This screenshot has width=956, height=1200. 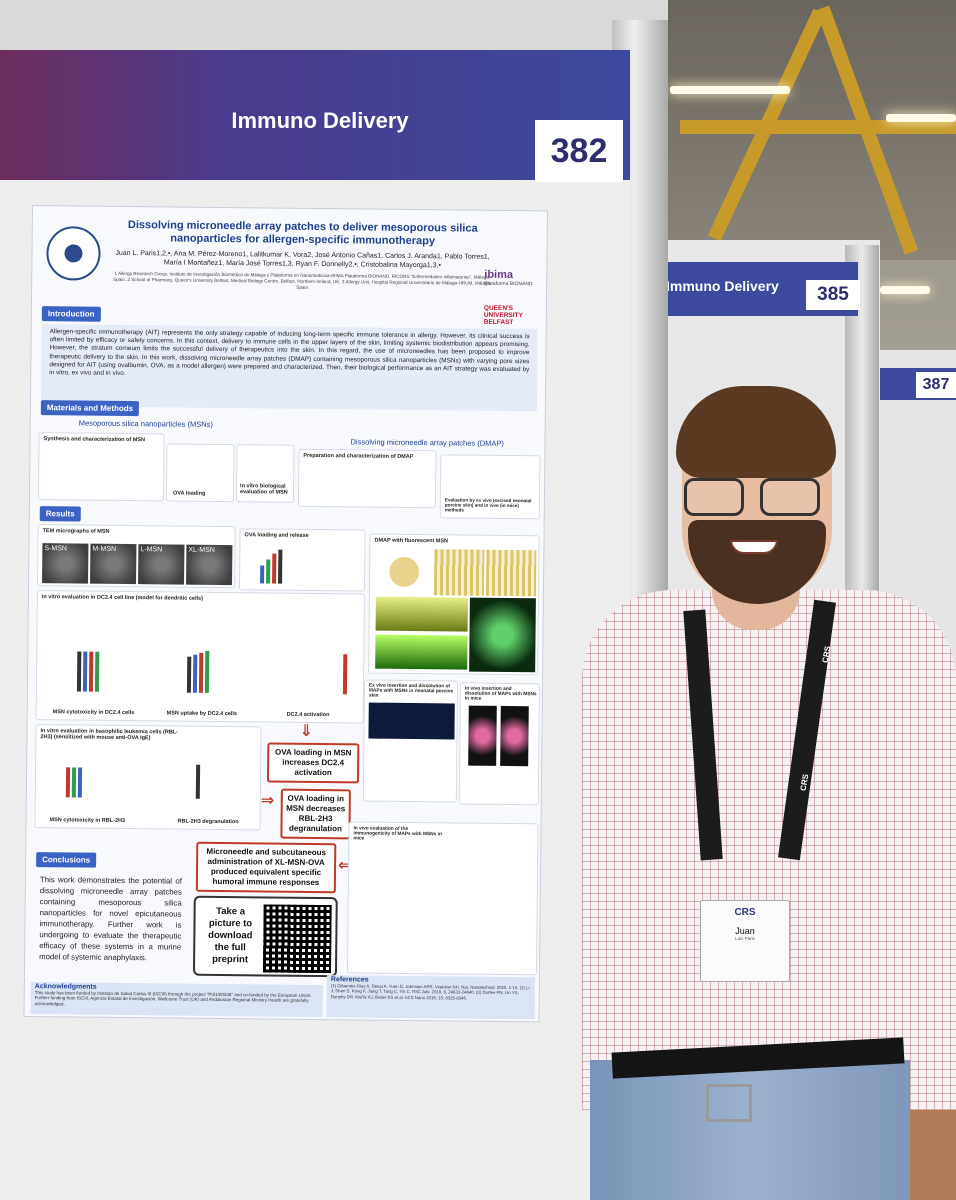 What do you see at coordinates (113, 564) in the screenshot?
I see `tem-micrograph: M-MSN` at bounding box center [113, 564].